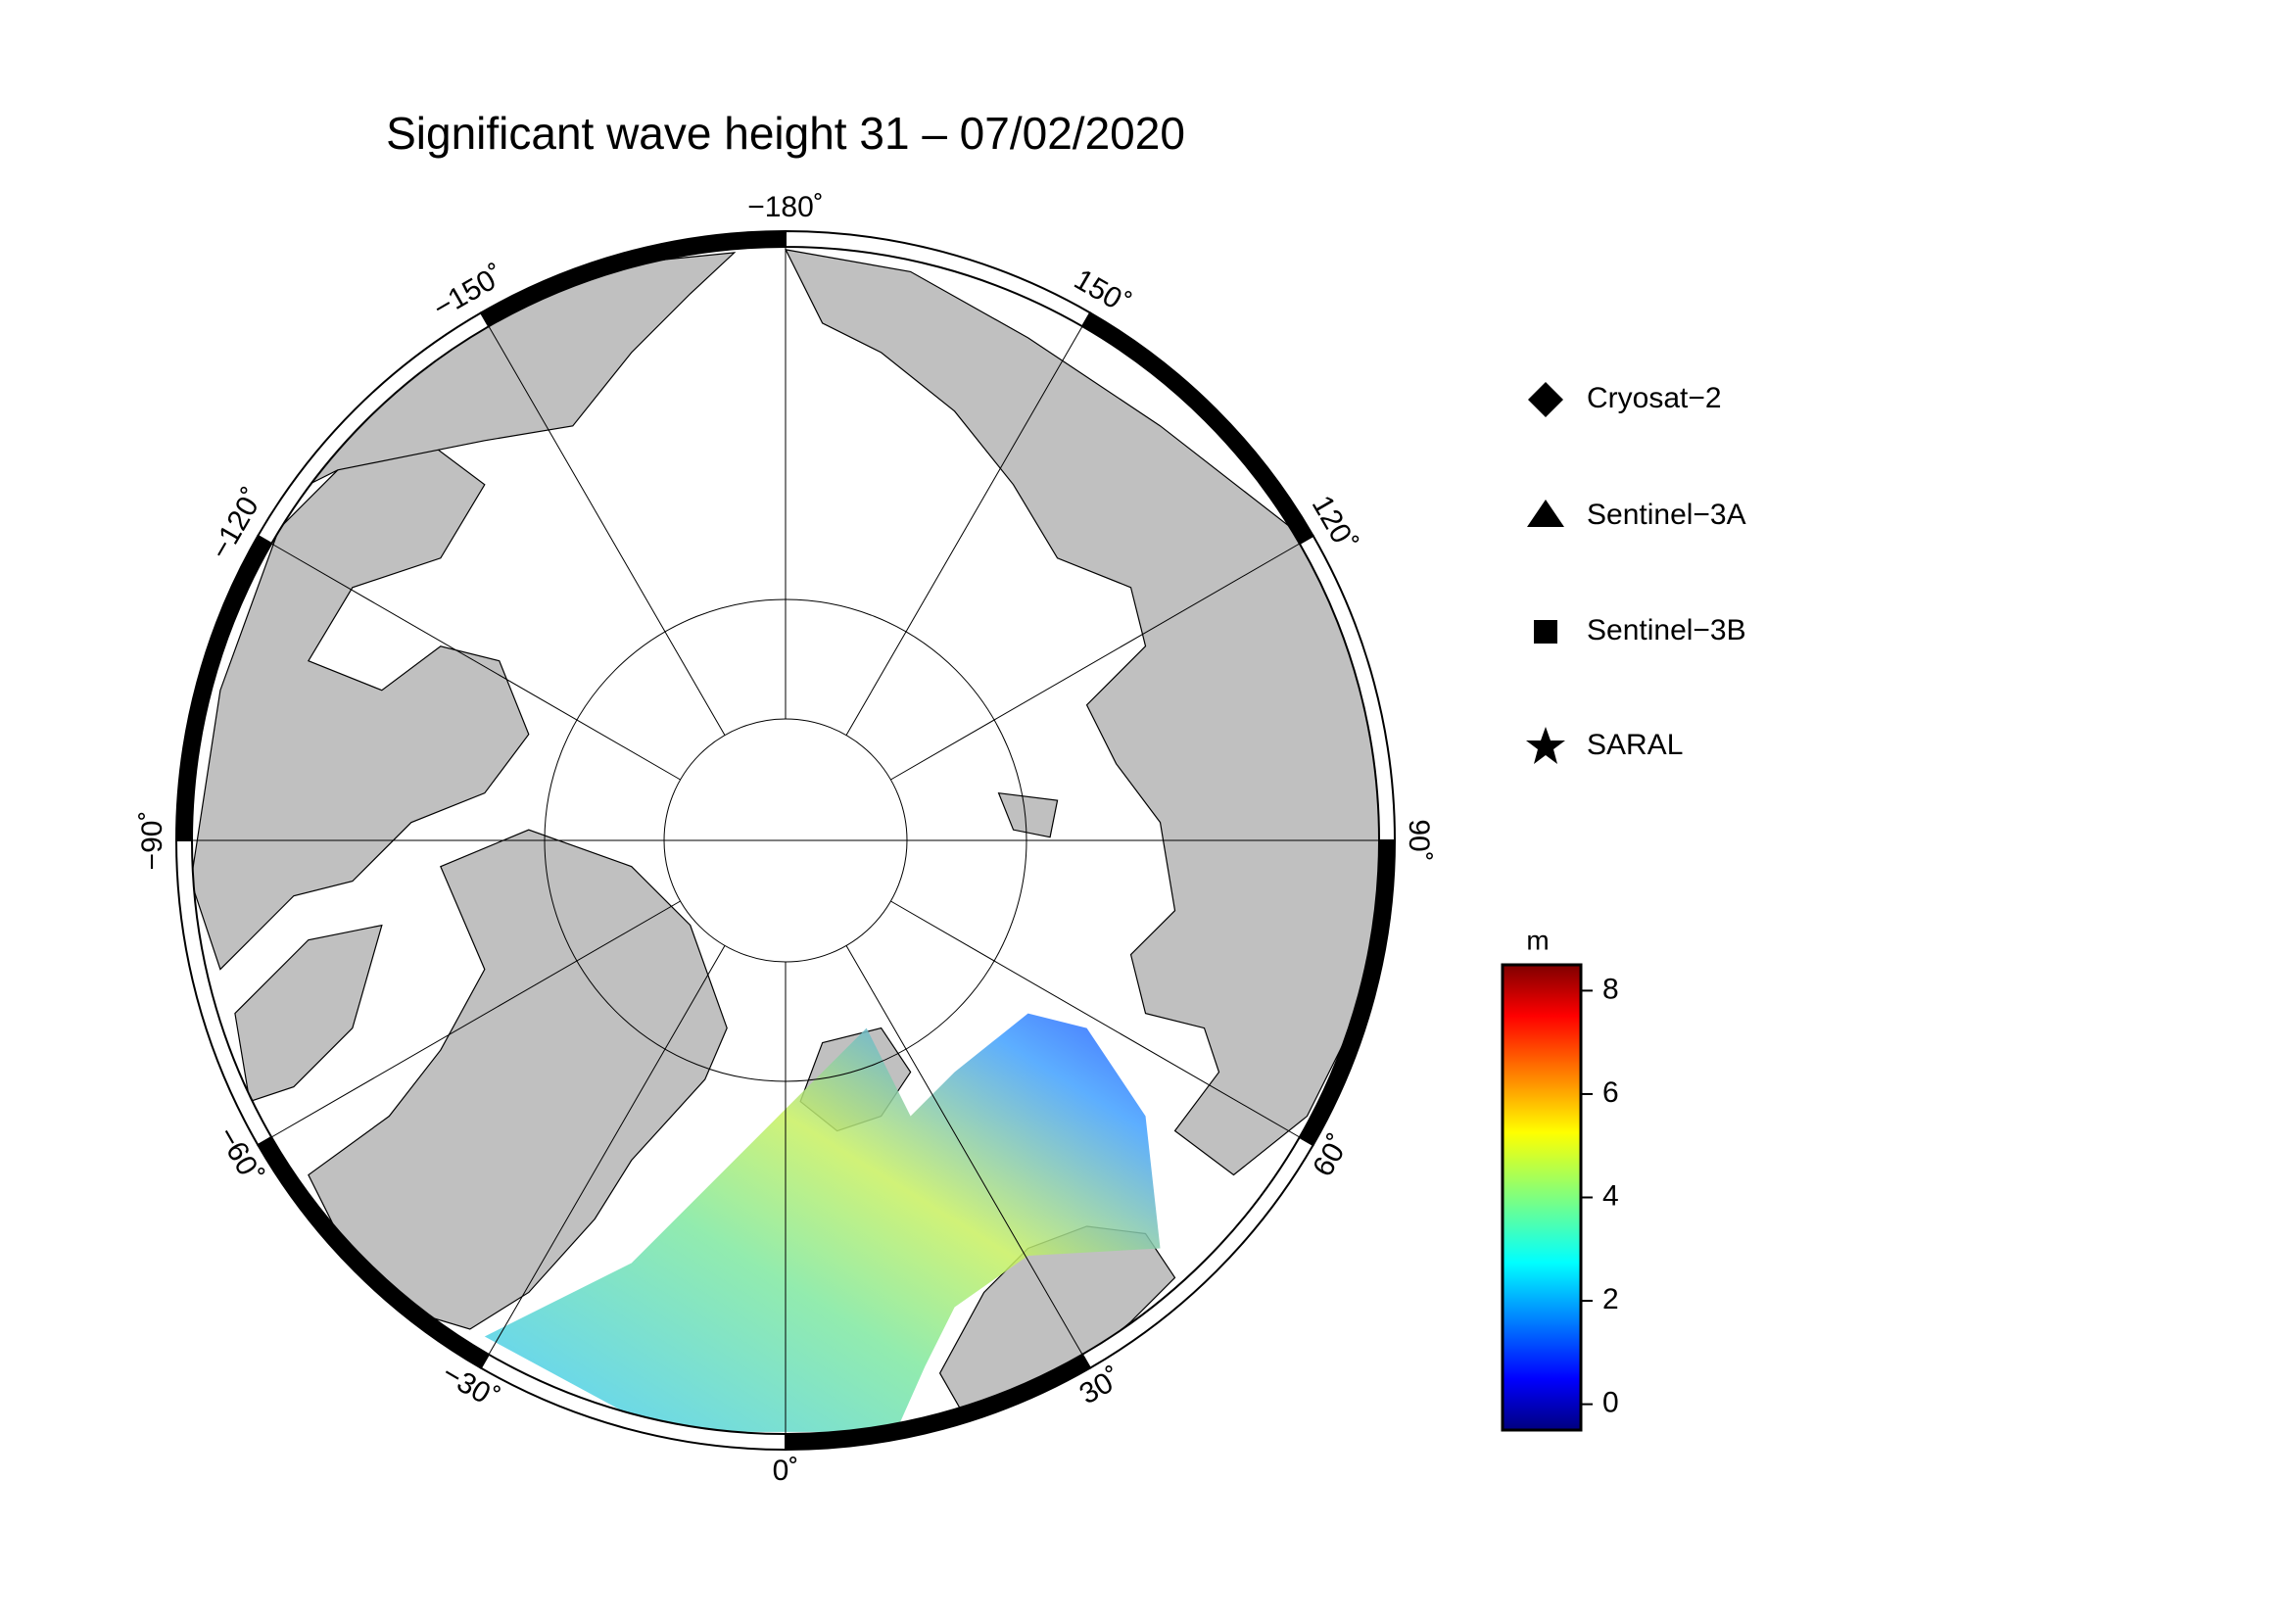  Describe the element at coordinates (1545, 399) in the screenshot. I see `legend-diamond` at that location.